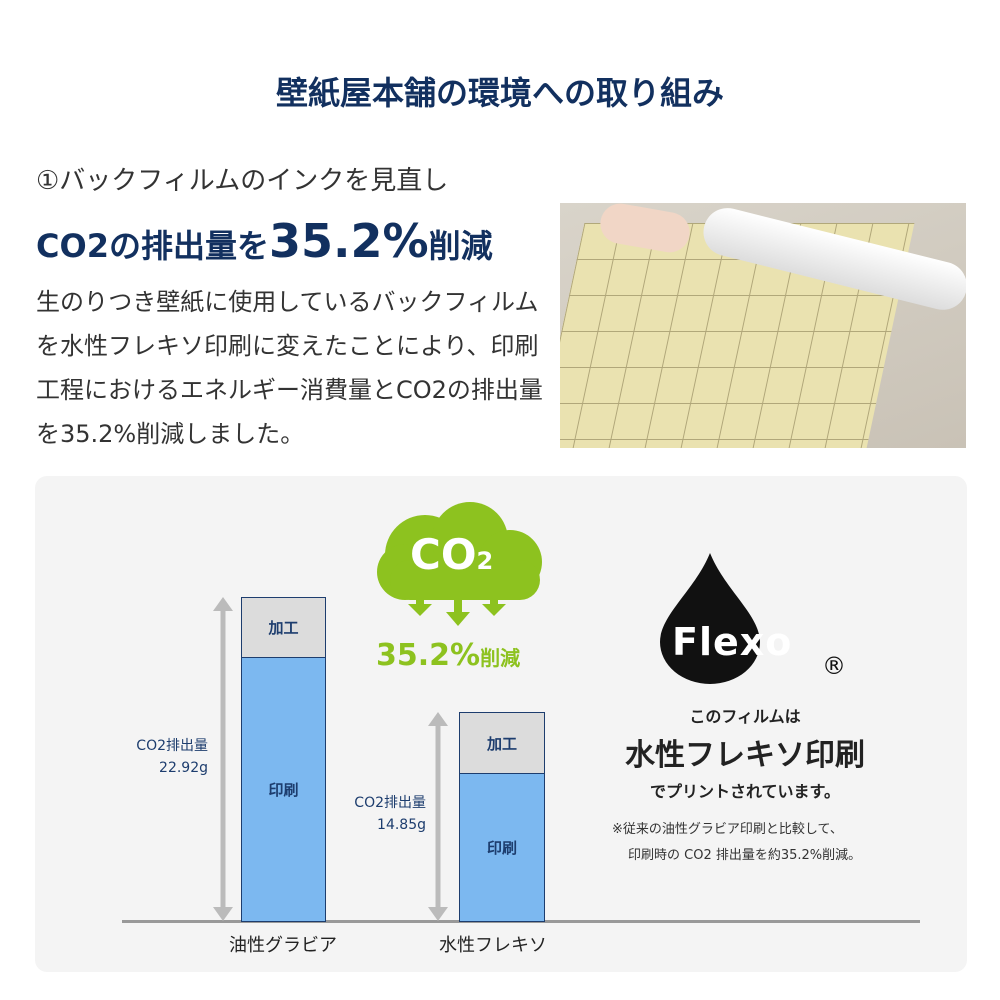  Describe the element at coordinates (448, 655) in the screenshot. I see `reduction-label: 35.2%削減` at that location.